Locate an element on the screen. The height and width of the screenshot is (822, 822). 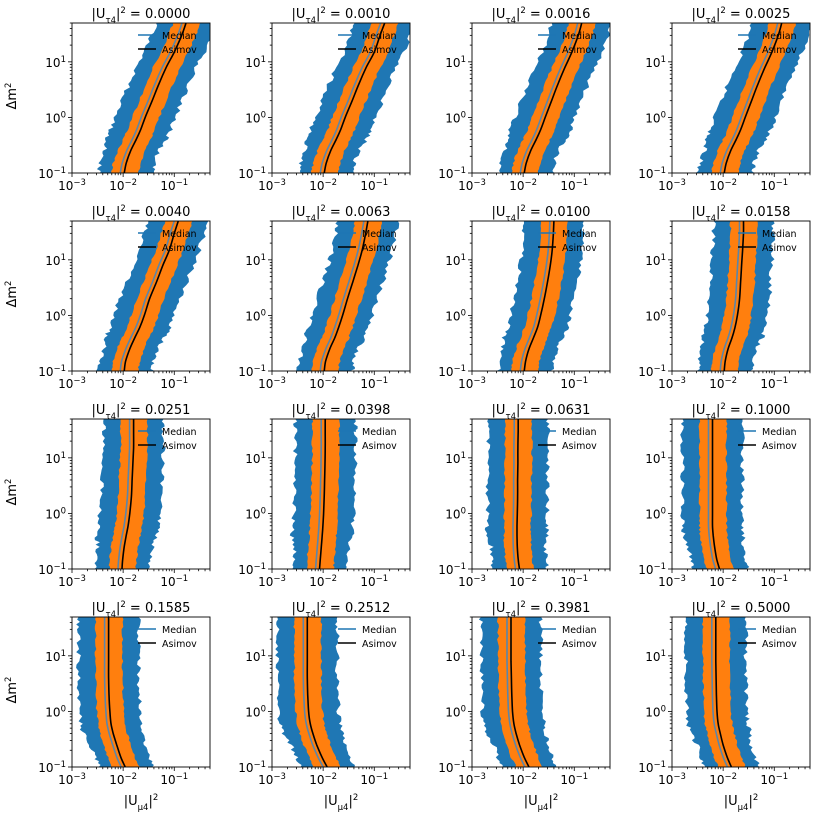
y-axis-label: Δm2 is located at coordinates (12, 690).